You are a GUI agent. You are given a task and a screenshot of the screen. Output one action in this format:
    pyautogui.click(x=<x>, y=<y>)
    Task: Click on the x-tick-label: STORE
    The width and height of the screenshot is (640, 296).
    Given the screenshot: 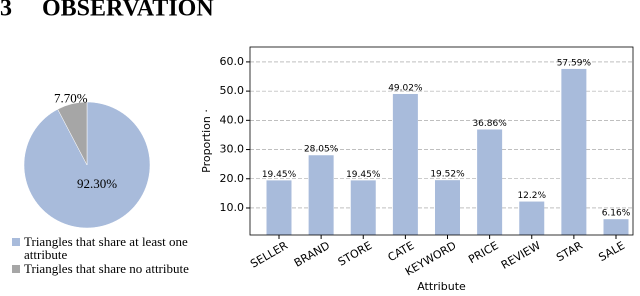 What is the action you would take?
    pyautogui.click(x=355, y=254)
    